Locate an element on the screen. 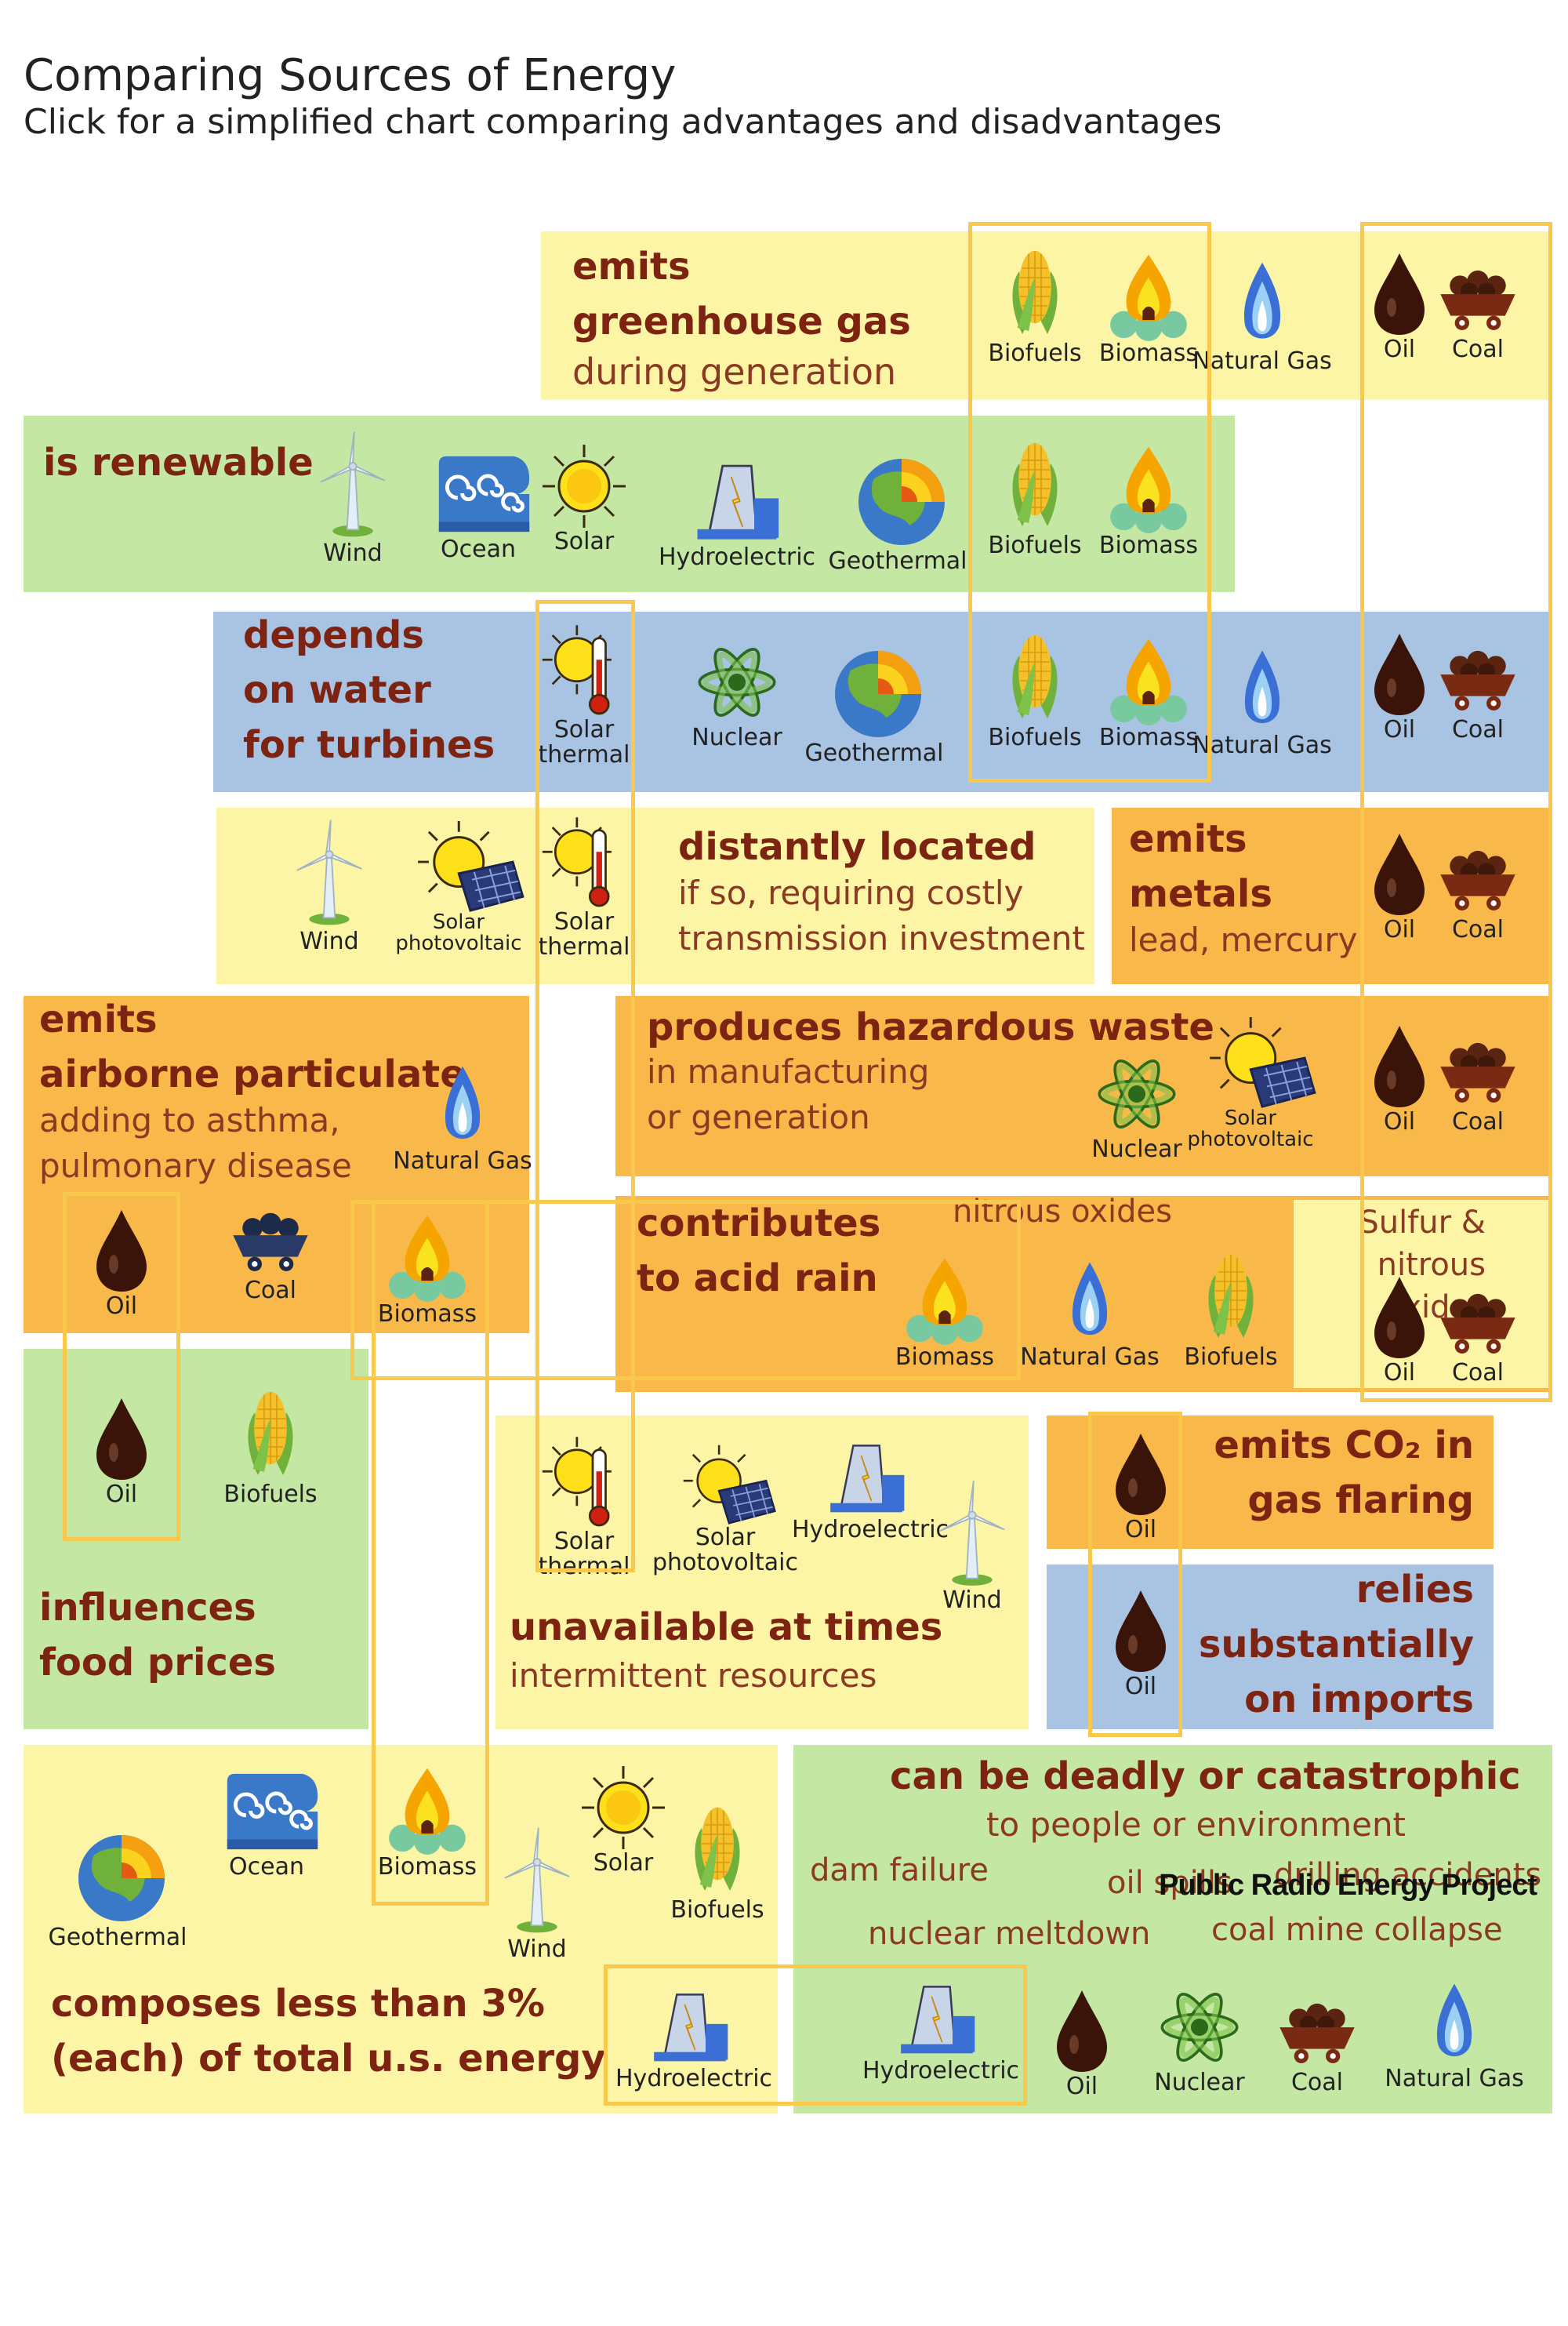 This screenshot has height=2326, width=1568. greenhouse-heading: emits greenhouse gas is located at coordinates (741, 294).